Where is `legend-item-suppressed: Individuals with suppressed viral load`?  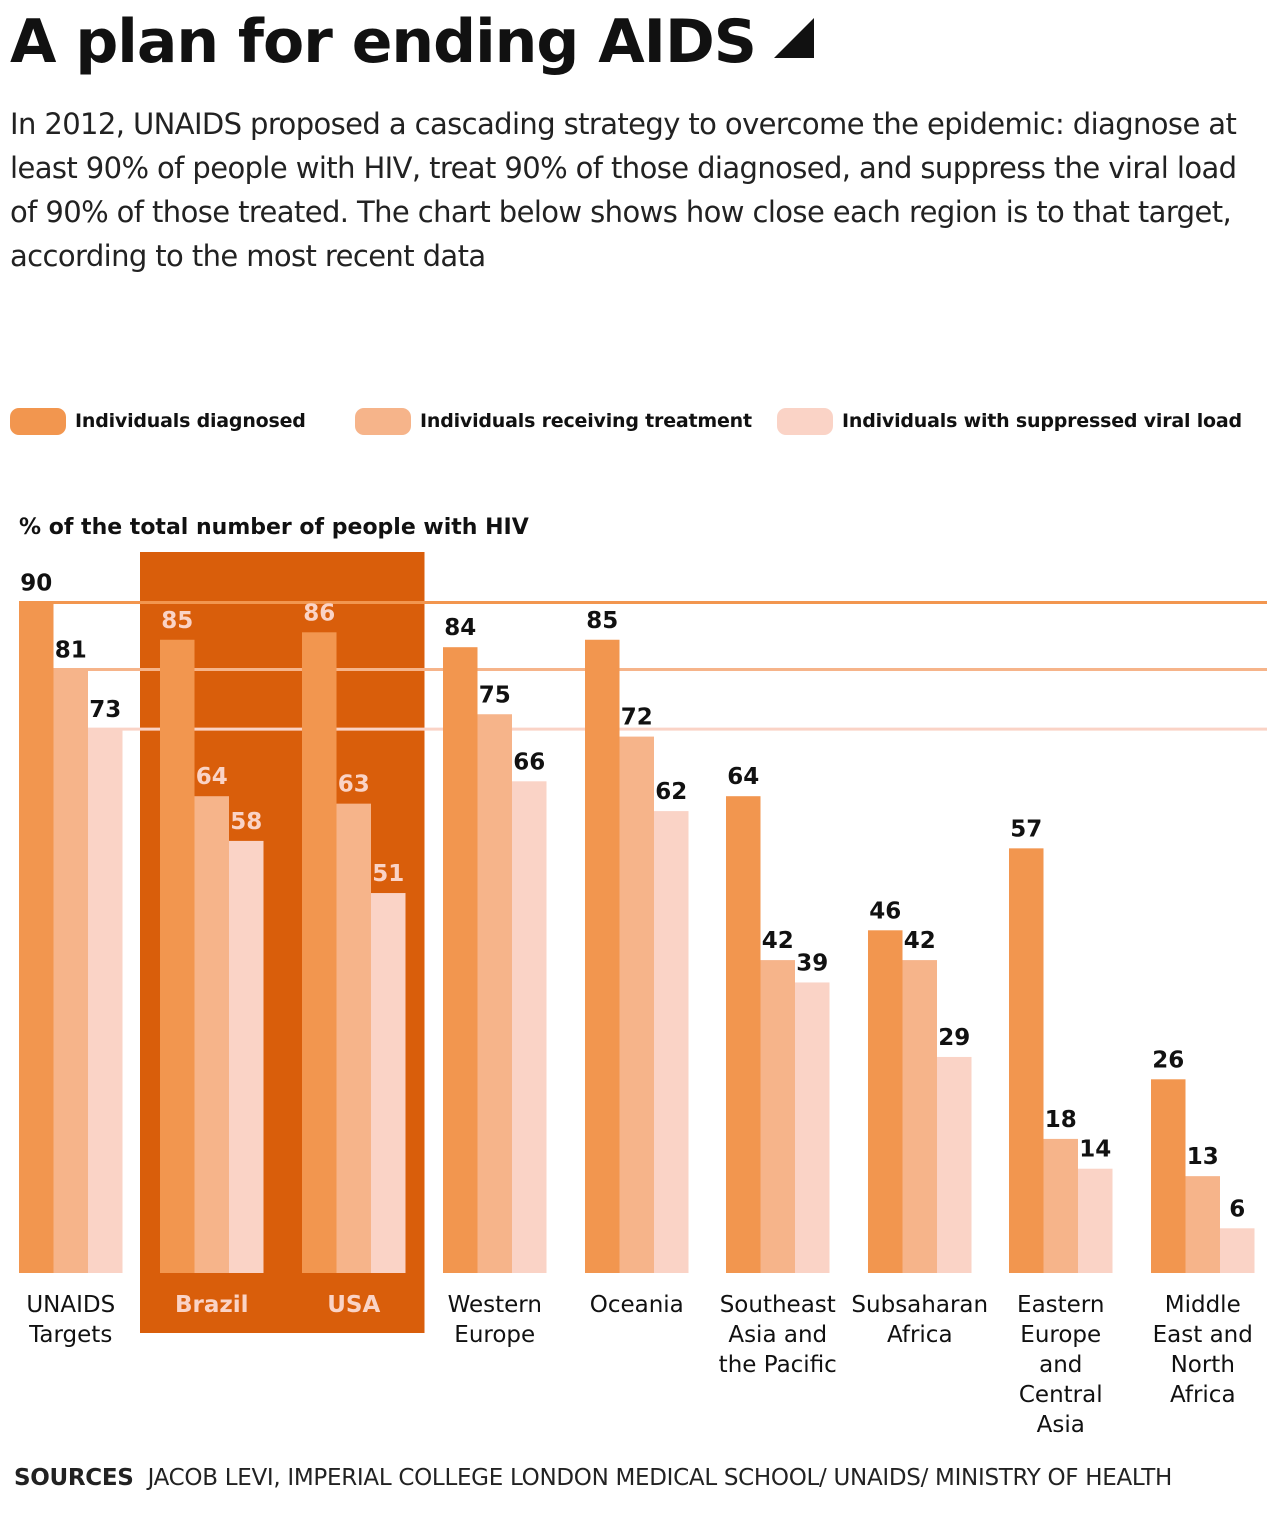 legend-item-suppressed: Individuals with suppressed viral load is located at coordinates (1009, 421).